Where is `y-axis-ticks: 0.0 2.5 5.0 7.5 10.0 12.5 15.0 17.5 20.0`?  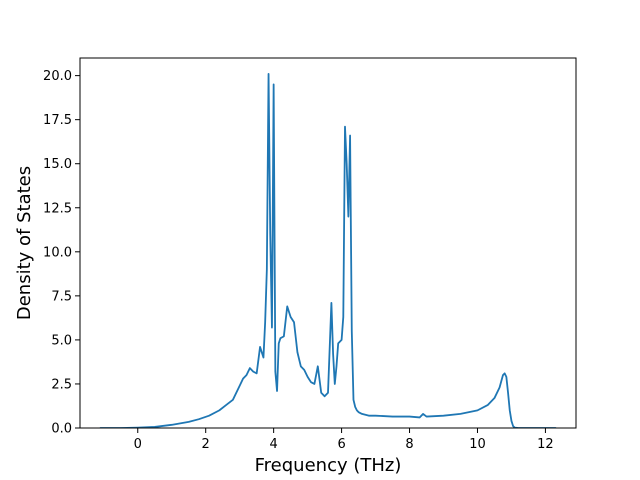 y-axis-ticks: 0.0 2.5 5.0 7.5 10.0 12.5 15.0 17.5 20.0 is located at coordinates (61, 253).